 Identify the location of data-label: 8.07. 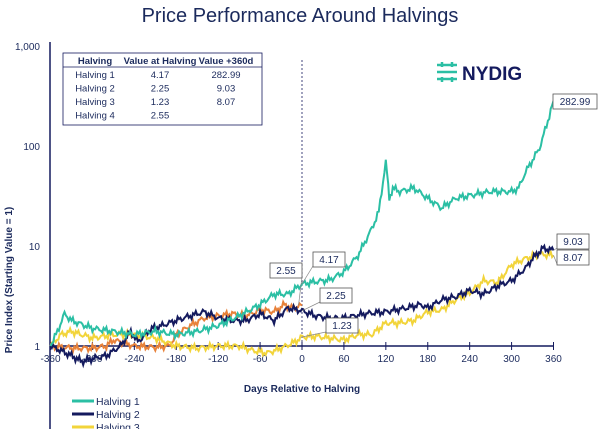
(573, 258).